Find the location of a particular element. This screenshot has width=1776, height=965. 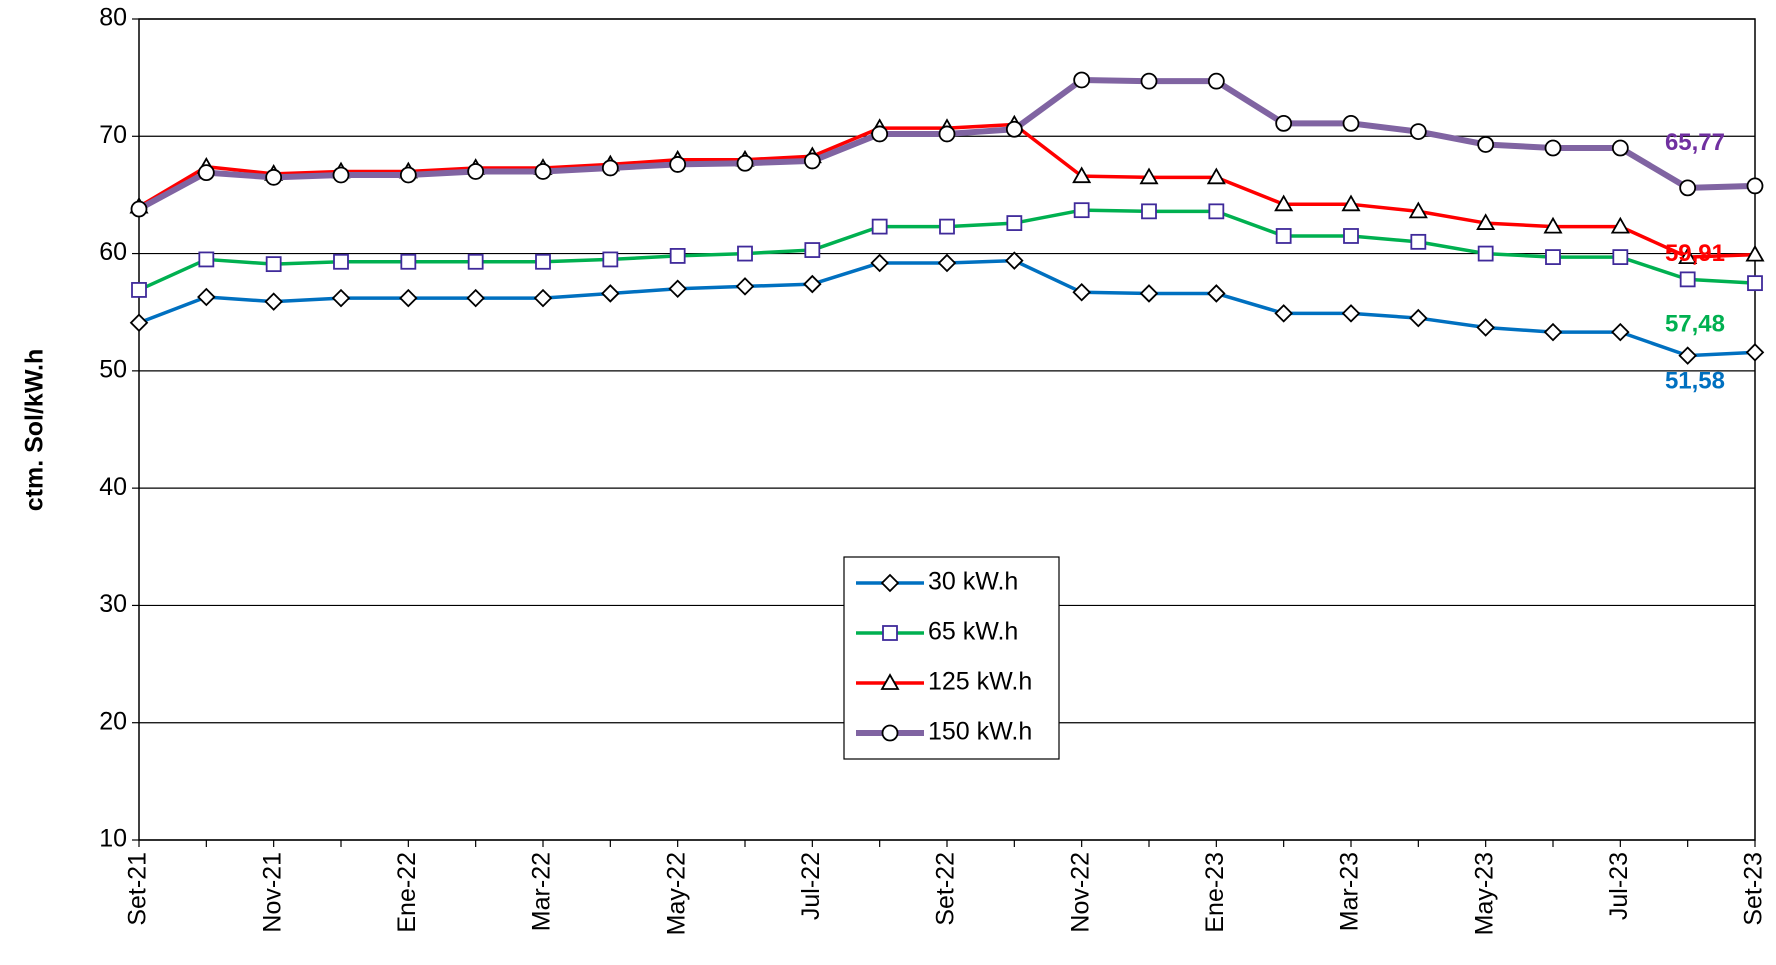

x-tick-label: Set-21 is located at coordinates (138, 889).